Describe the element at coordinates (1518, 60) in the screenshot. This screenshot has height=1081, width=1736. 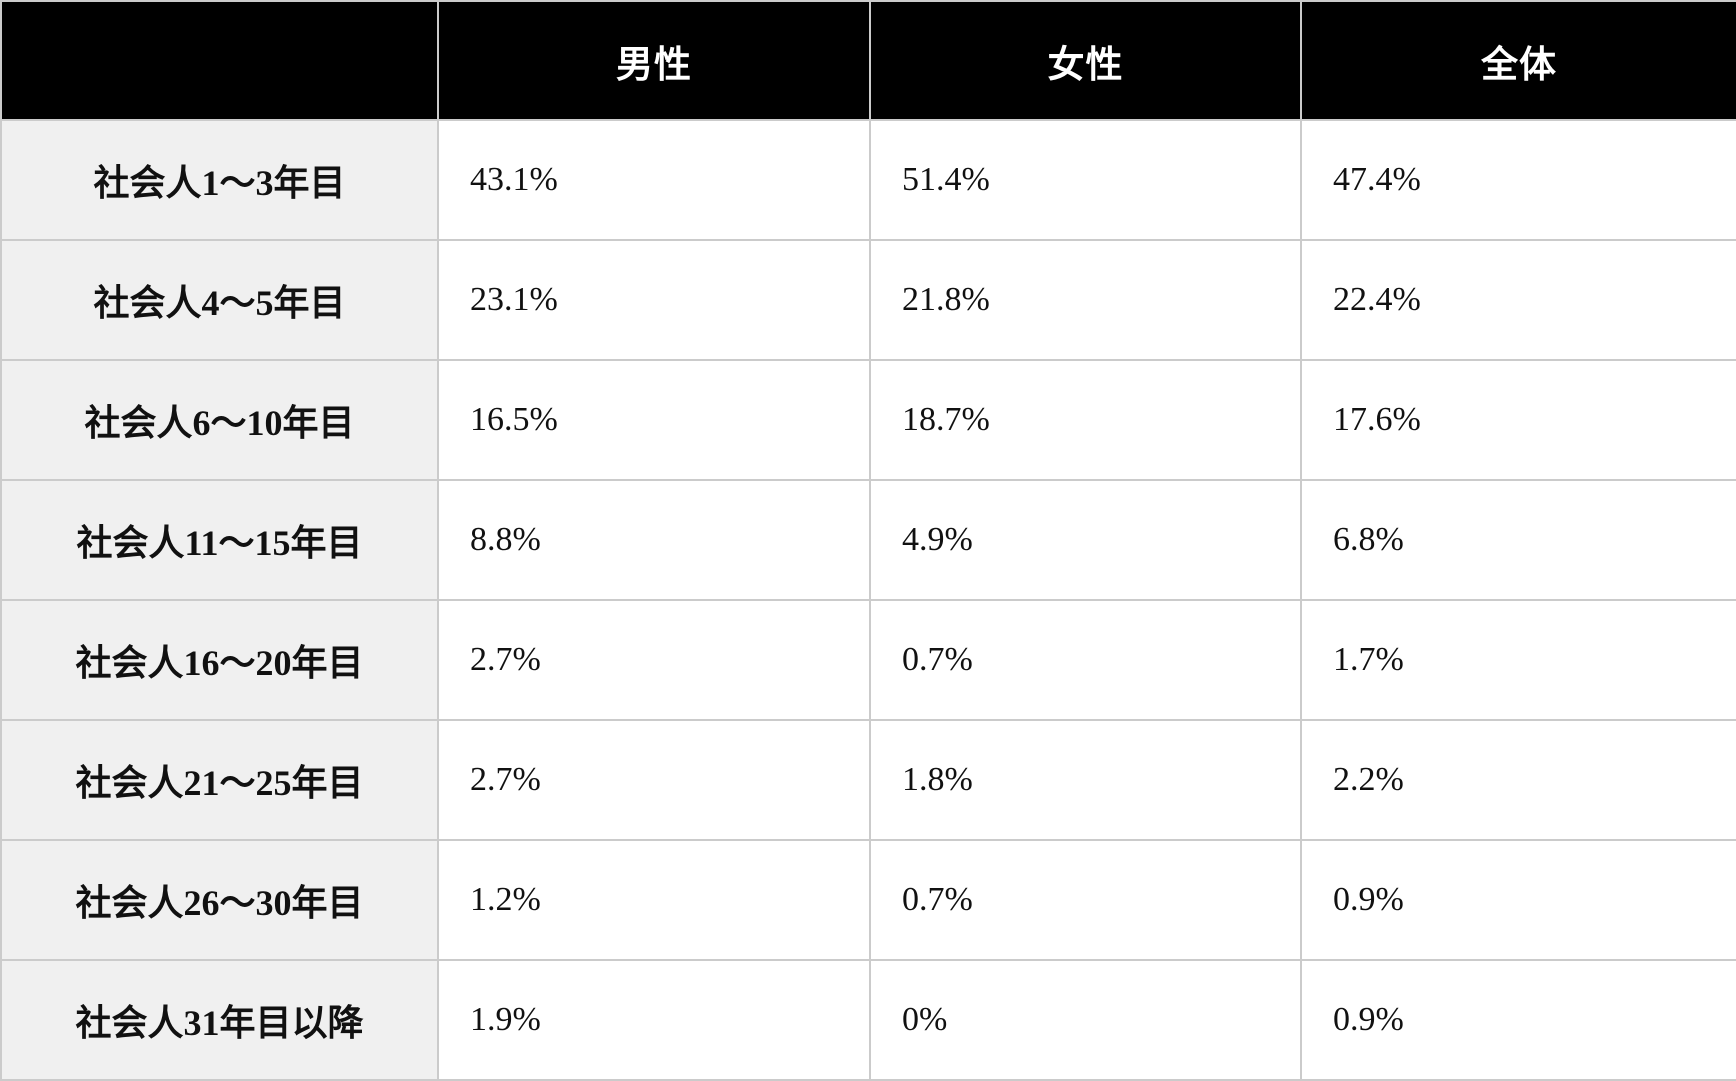
I see `col-header-total: 全体` at that location.